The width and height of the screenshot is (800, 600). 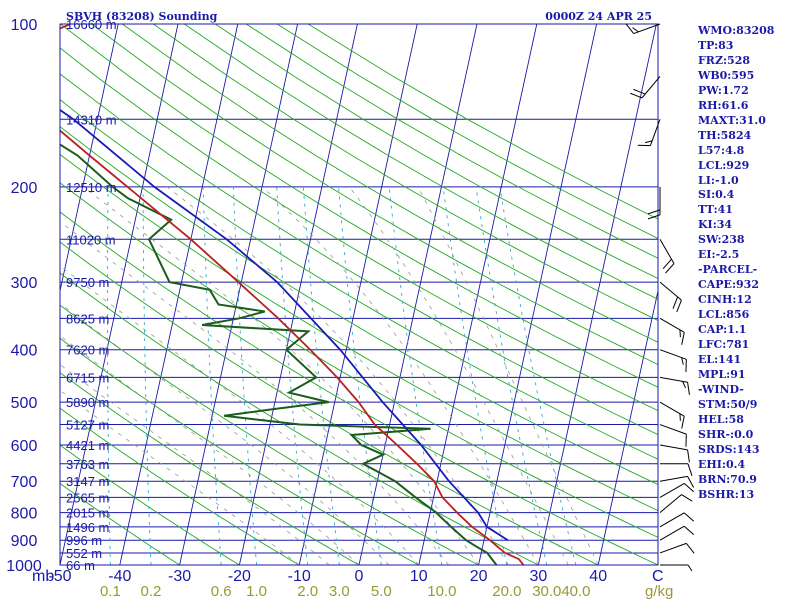 I want to click on temperature-unit-label: C, so click(x=658, y=576).